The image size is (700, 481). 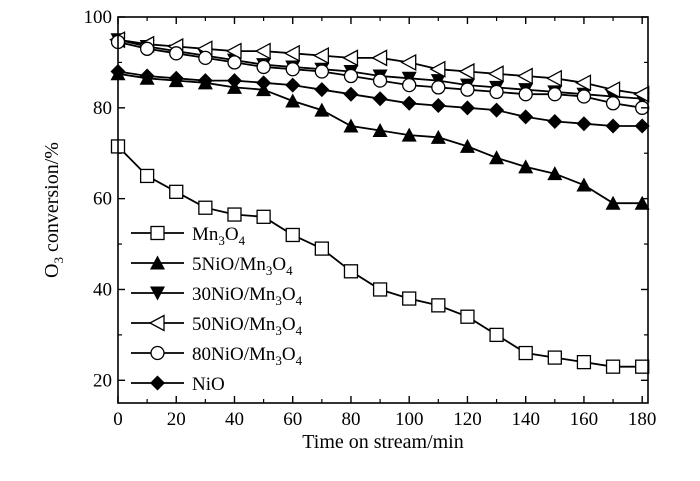 I want to click on y-tick-label-80: 80, so click(x=102, y=108).